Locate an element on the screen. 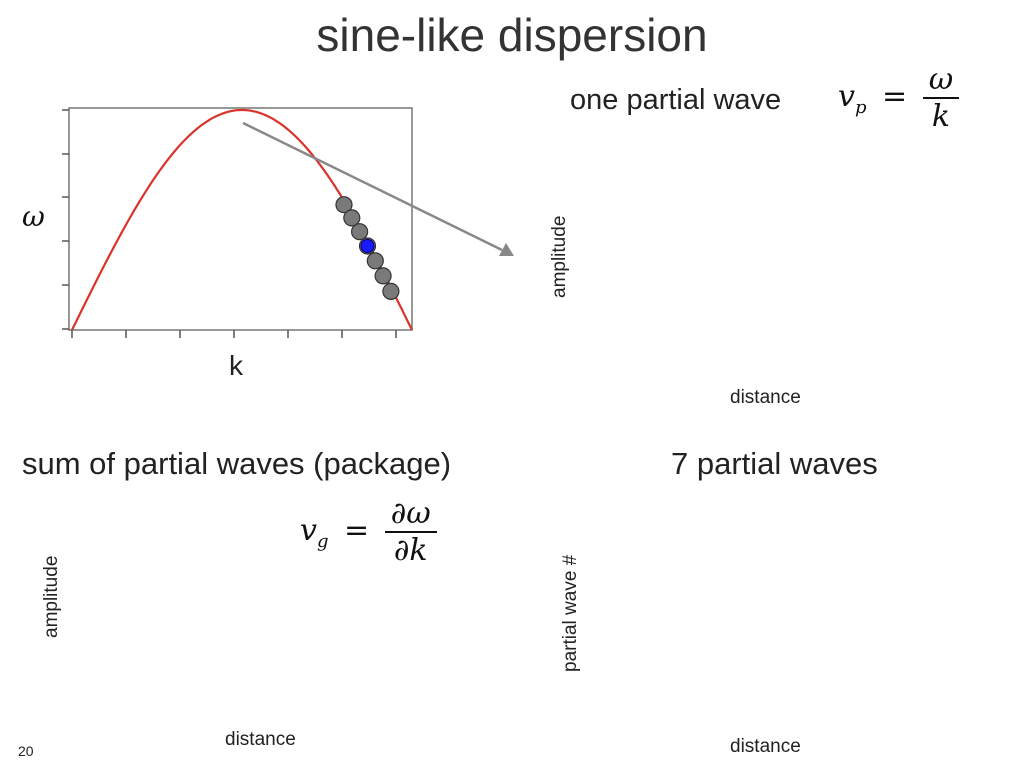  dispersion-curve is located at coordinates (242, 219).